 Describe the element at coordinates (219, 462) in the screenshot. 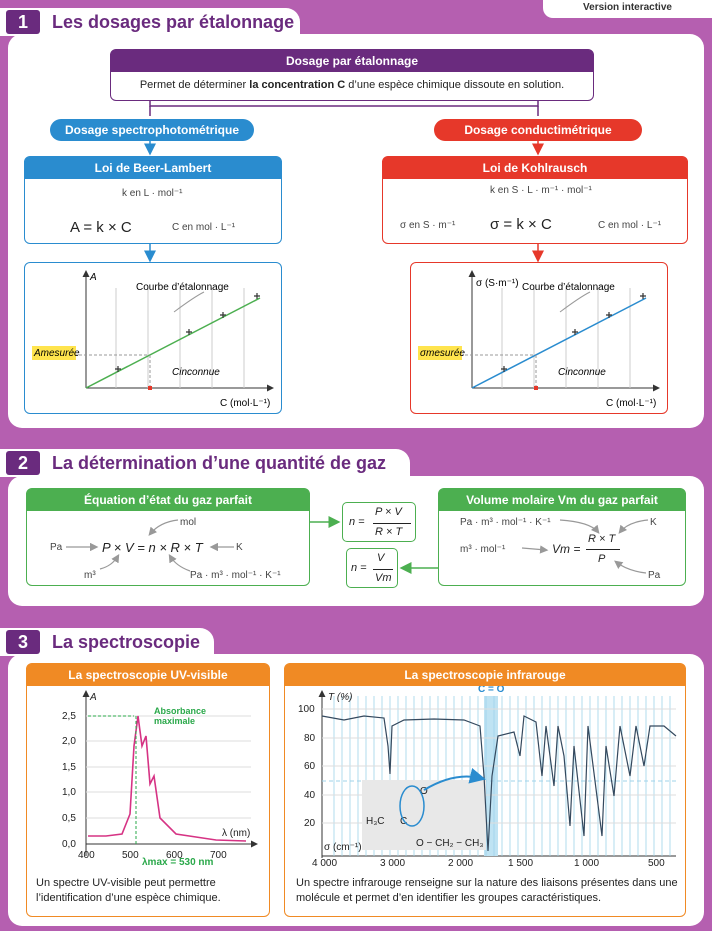

I see `section2-title: La détermination d’une quantité de gaz` at that location.